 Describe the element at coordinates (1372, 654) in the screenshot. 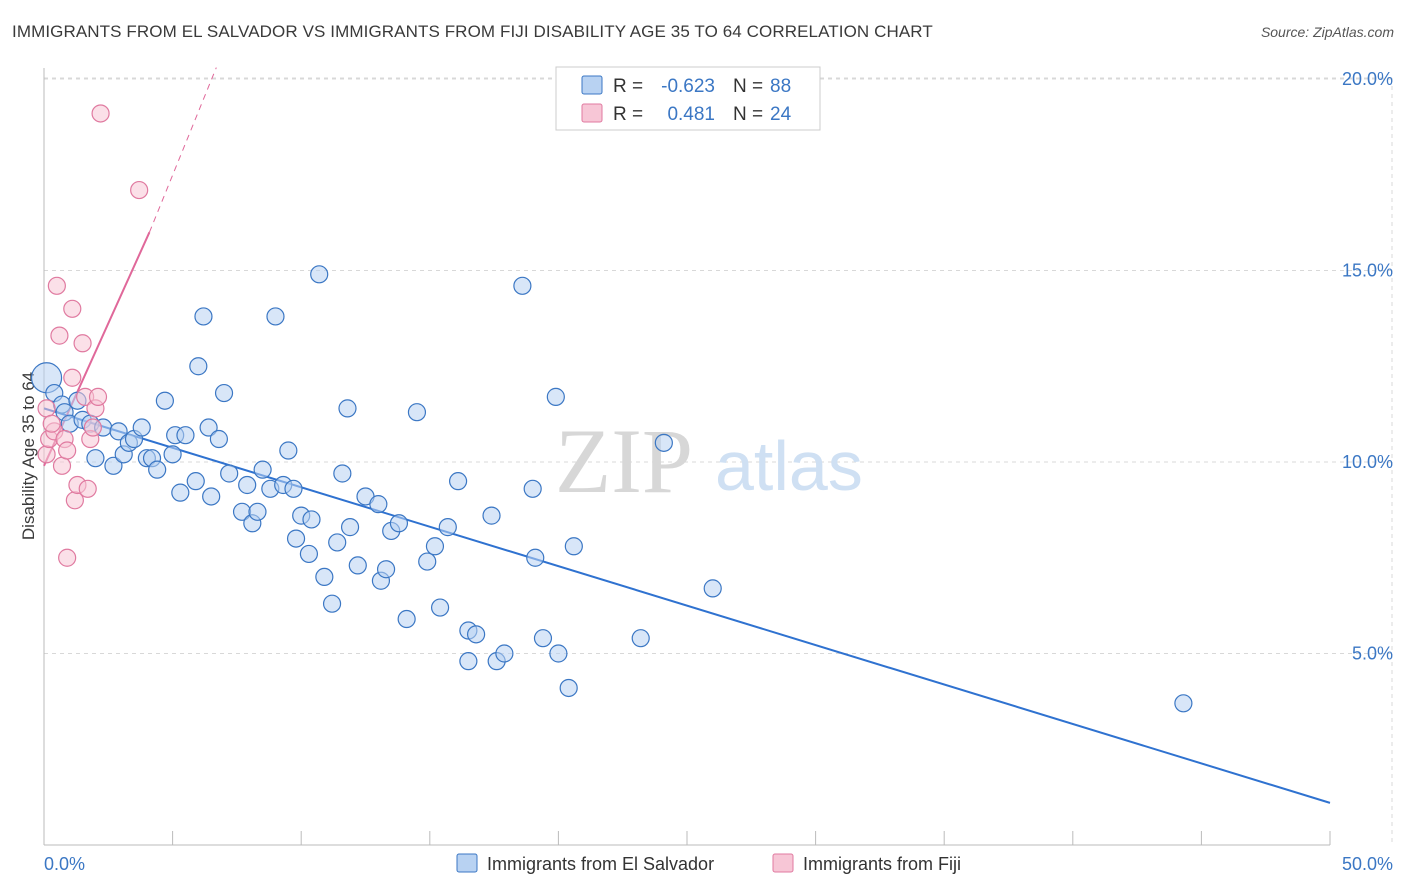

I see `y-tick-label-0: 5.0%` at that location.